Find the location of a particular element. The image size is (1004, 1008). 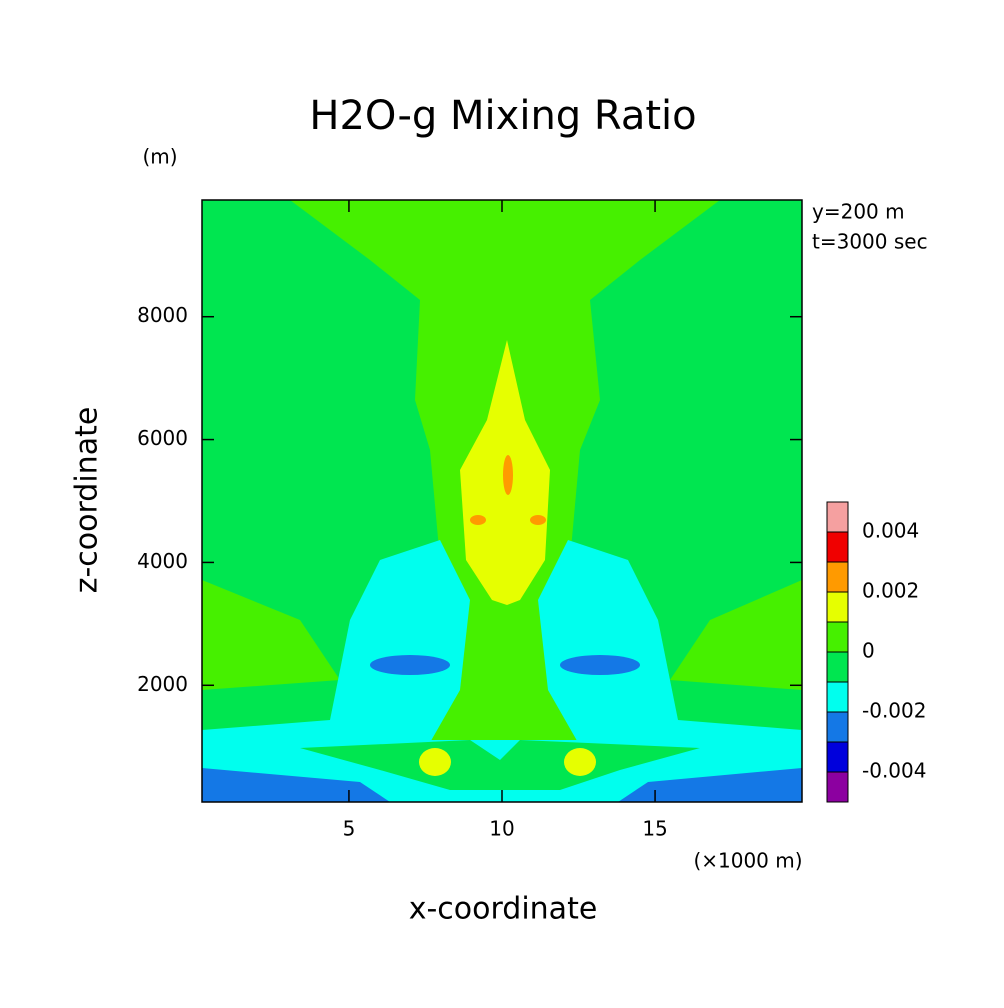

colorbar-label: -0.004 is located at coordinates (894, 771).